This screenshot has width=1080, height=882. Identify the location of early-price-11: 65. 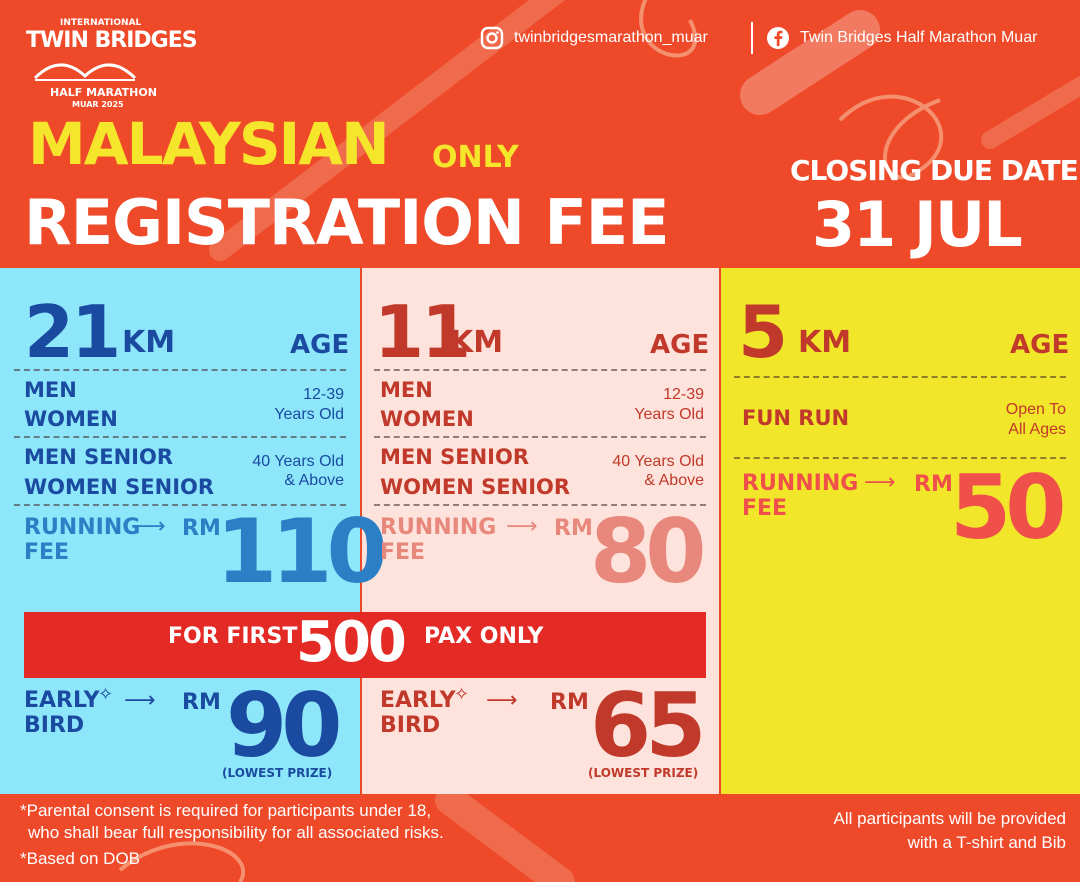
(648, 725).